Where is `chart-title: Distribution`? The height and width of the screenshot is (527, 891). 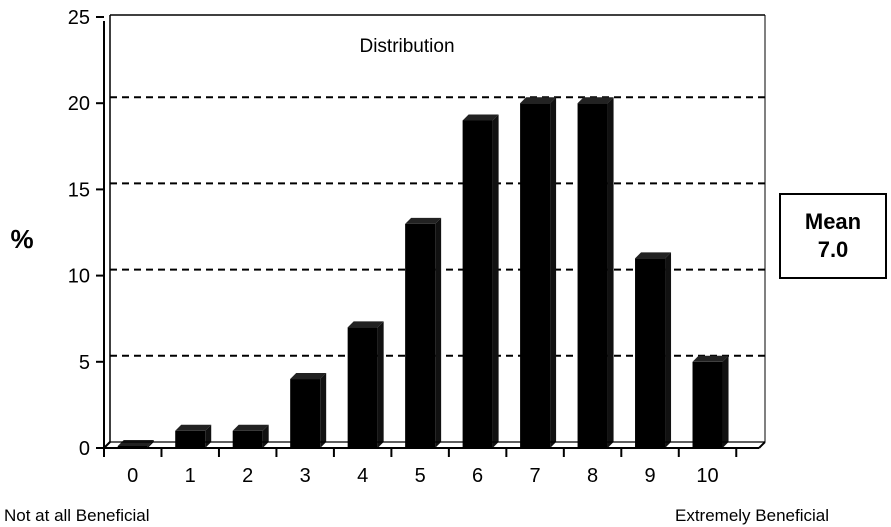 chart-title: Distribution is located at coordinates (406, 46).